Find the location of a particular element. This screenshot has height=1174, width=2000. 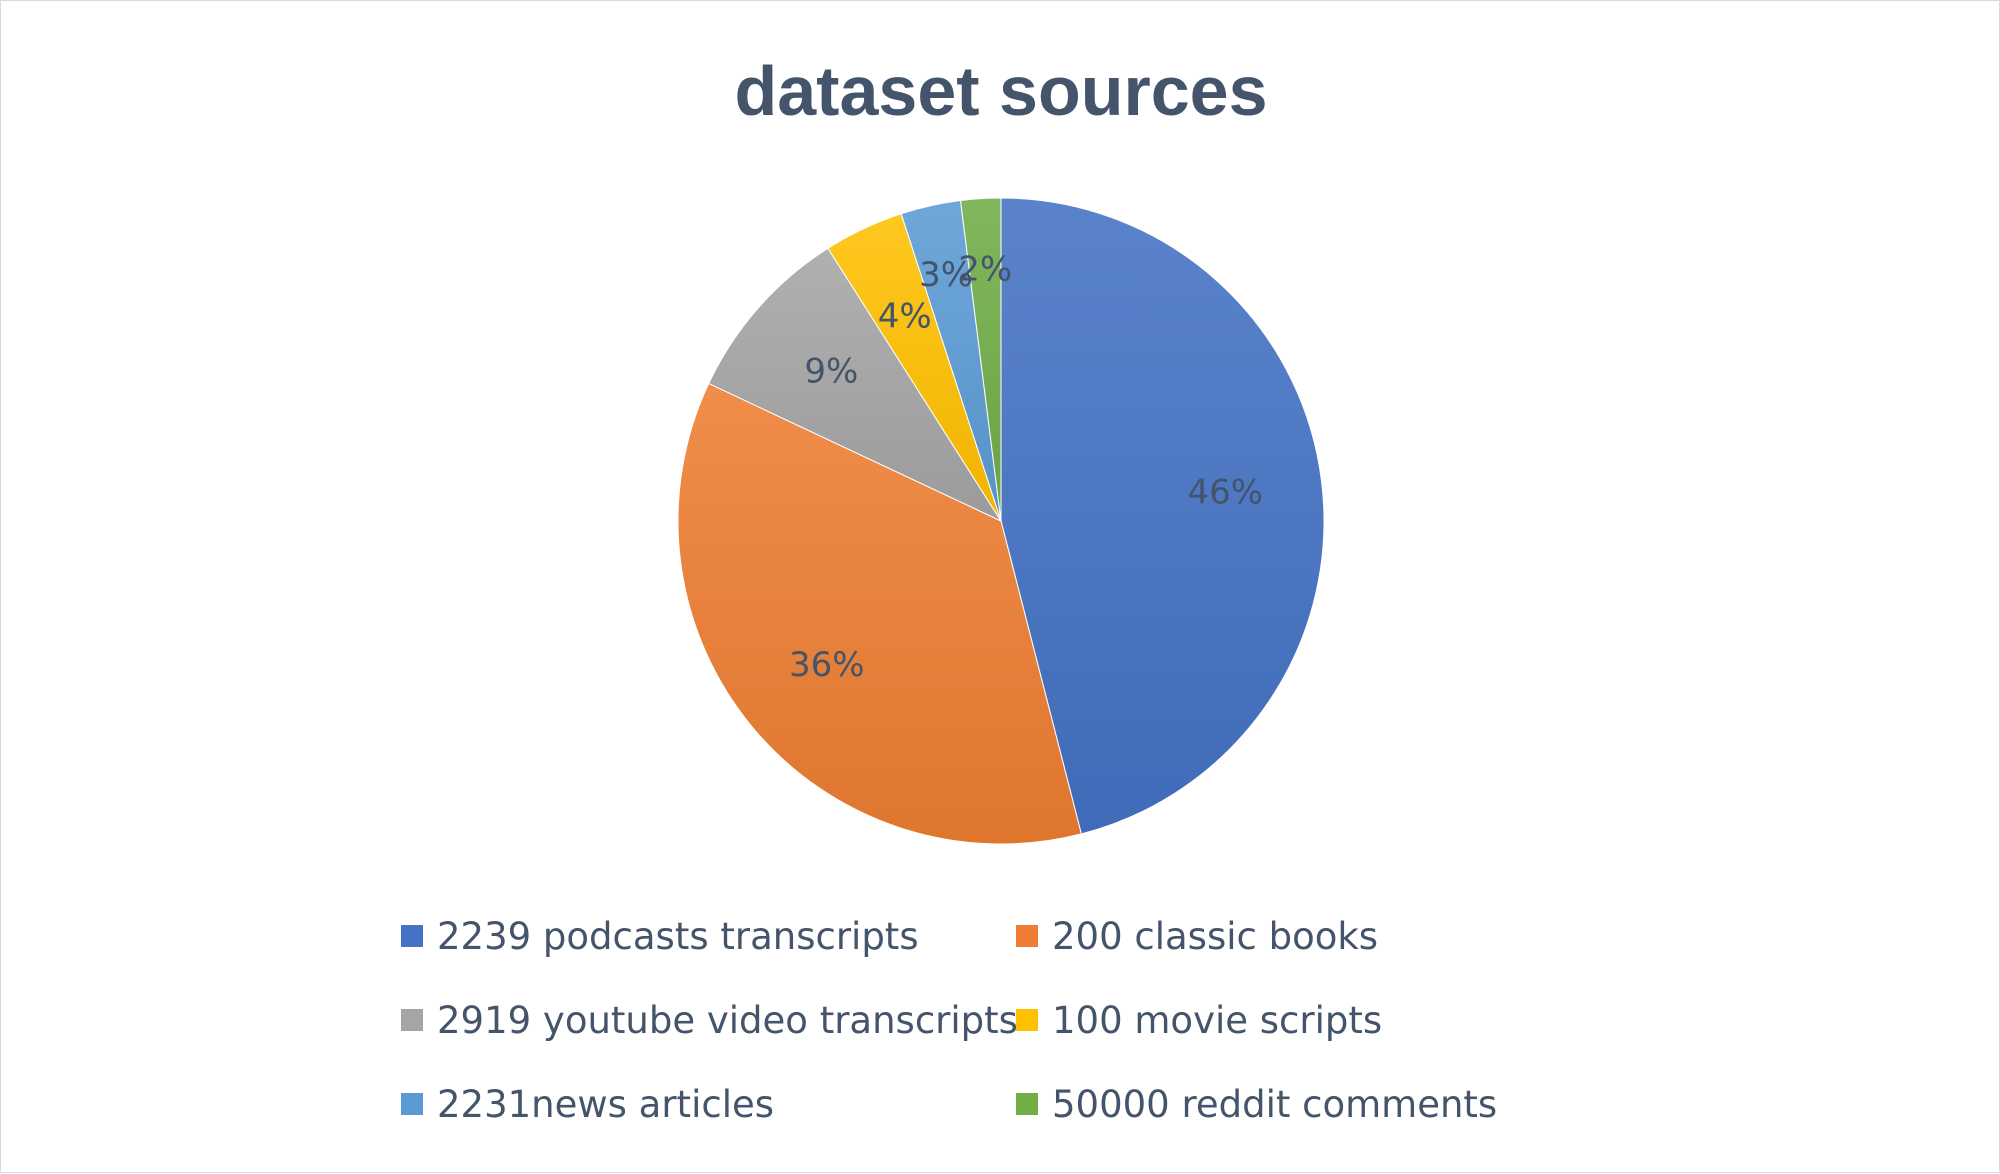

legend-item-youtube: 2919 youtube video transcripts is located at coordinates (709, 1020).